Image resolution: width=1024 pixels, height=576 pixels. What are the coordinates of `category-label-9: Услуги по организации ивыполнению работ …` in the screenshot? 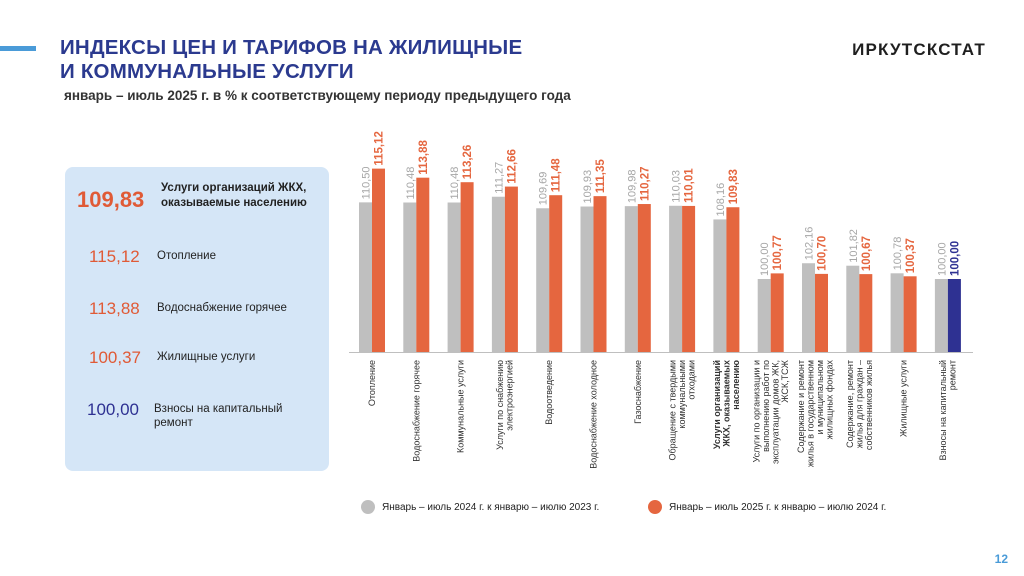 It's located at (770, 411).